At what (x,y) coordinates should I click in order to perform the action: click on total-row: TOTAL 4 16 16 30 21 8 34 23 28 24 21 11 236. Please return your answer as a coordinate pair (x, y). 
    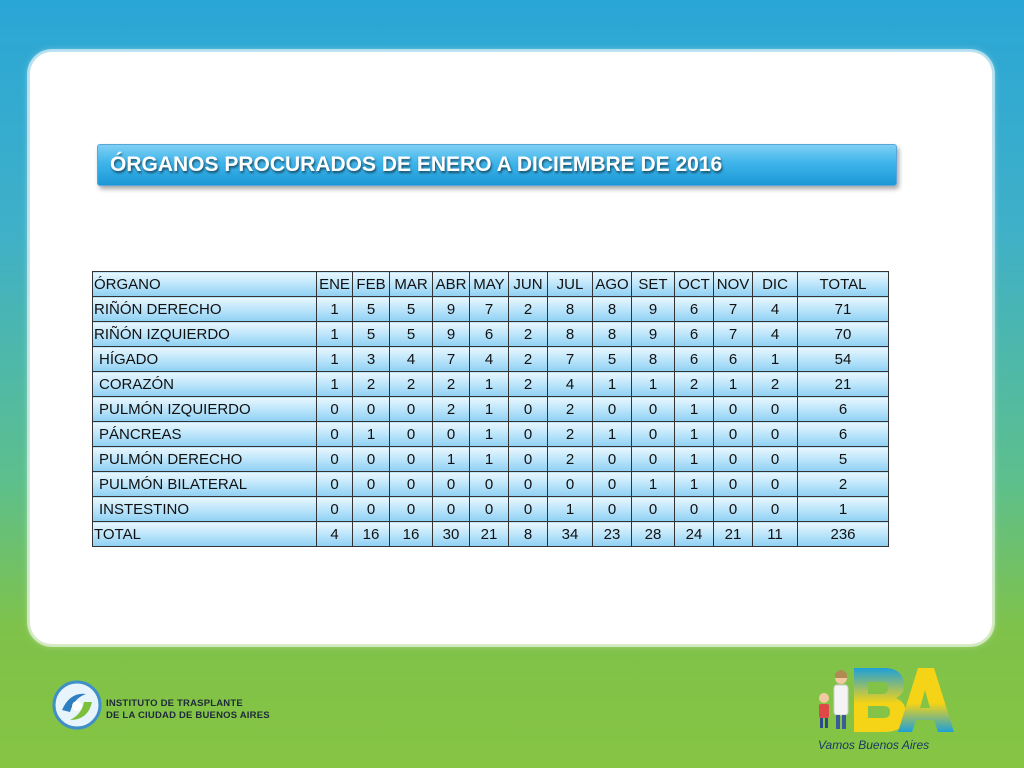
    Looking at the image, I should click on (490, 534).